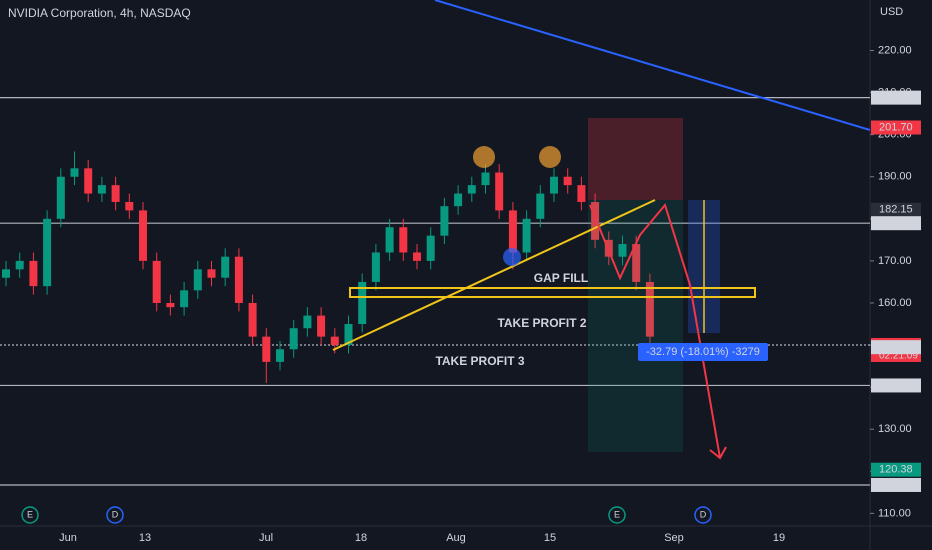 The image size is (932, 550). I want to click on measure-label: -32.79 (-18.01%) -3279, so click(703, 352).